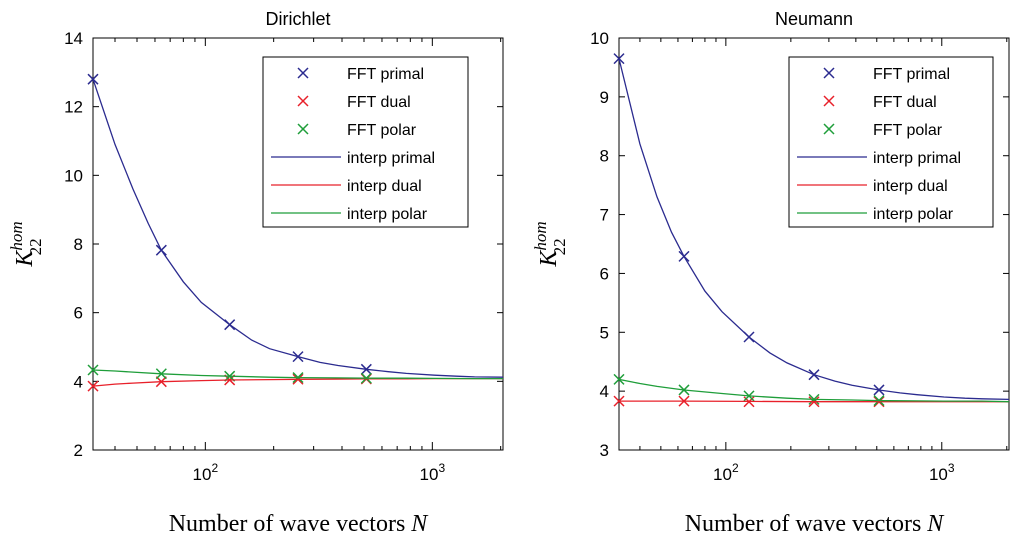 The image size is (1011, 543). Describe the element at coordinates (73, 107) in the screenshot. I see `y-tick-label: 12` at that location.